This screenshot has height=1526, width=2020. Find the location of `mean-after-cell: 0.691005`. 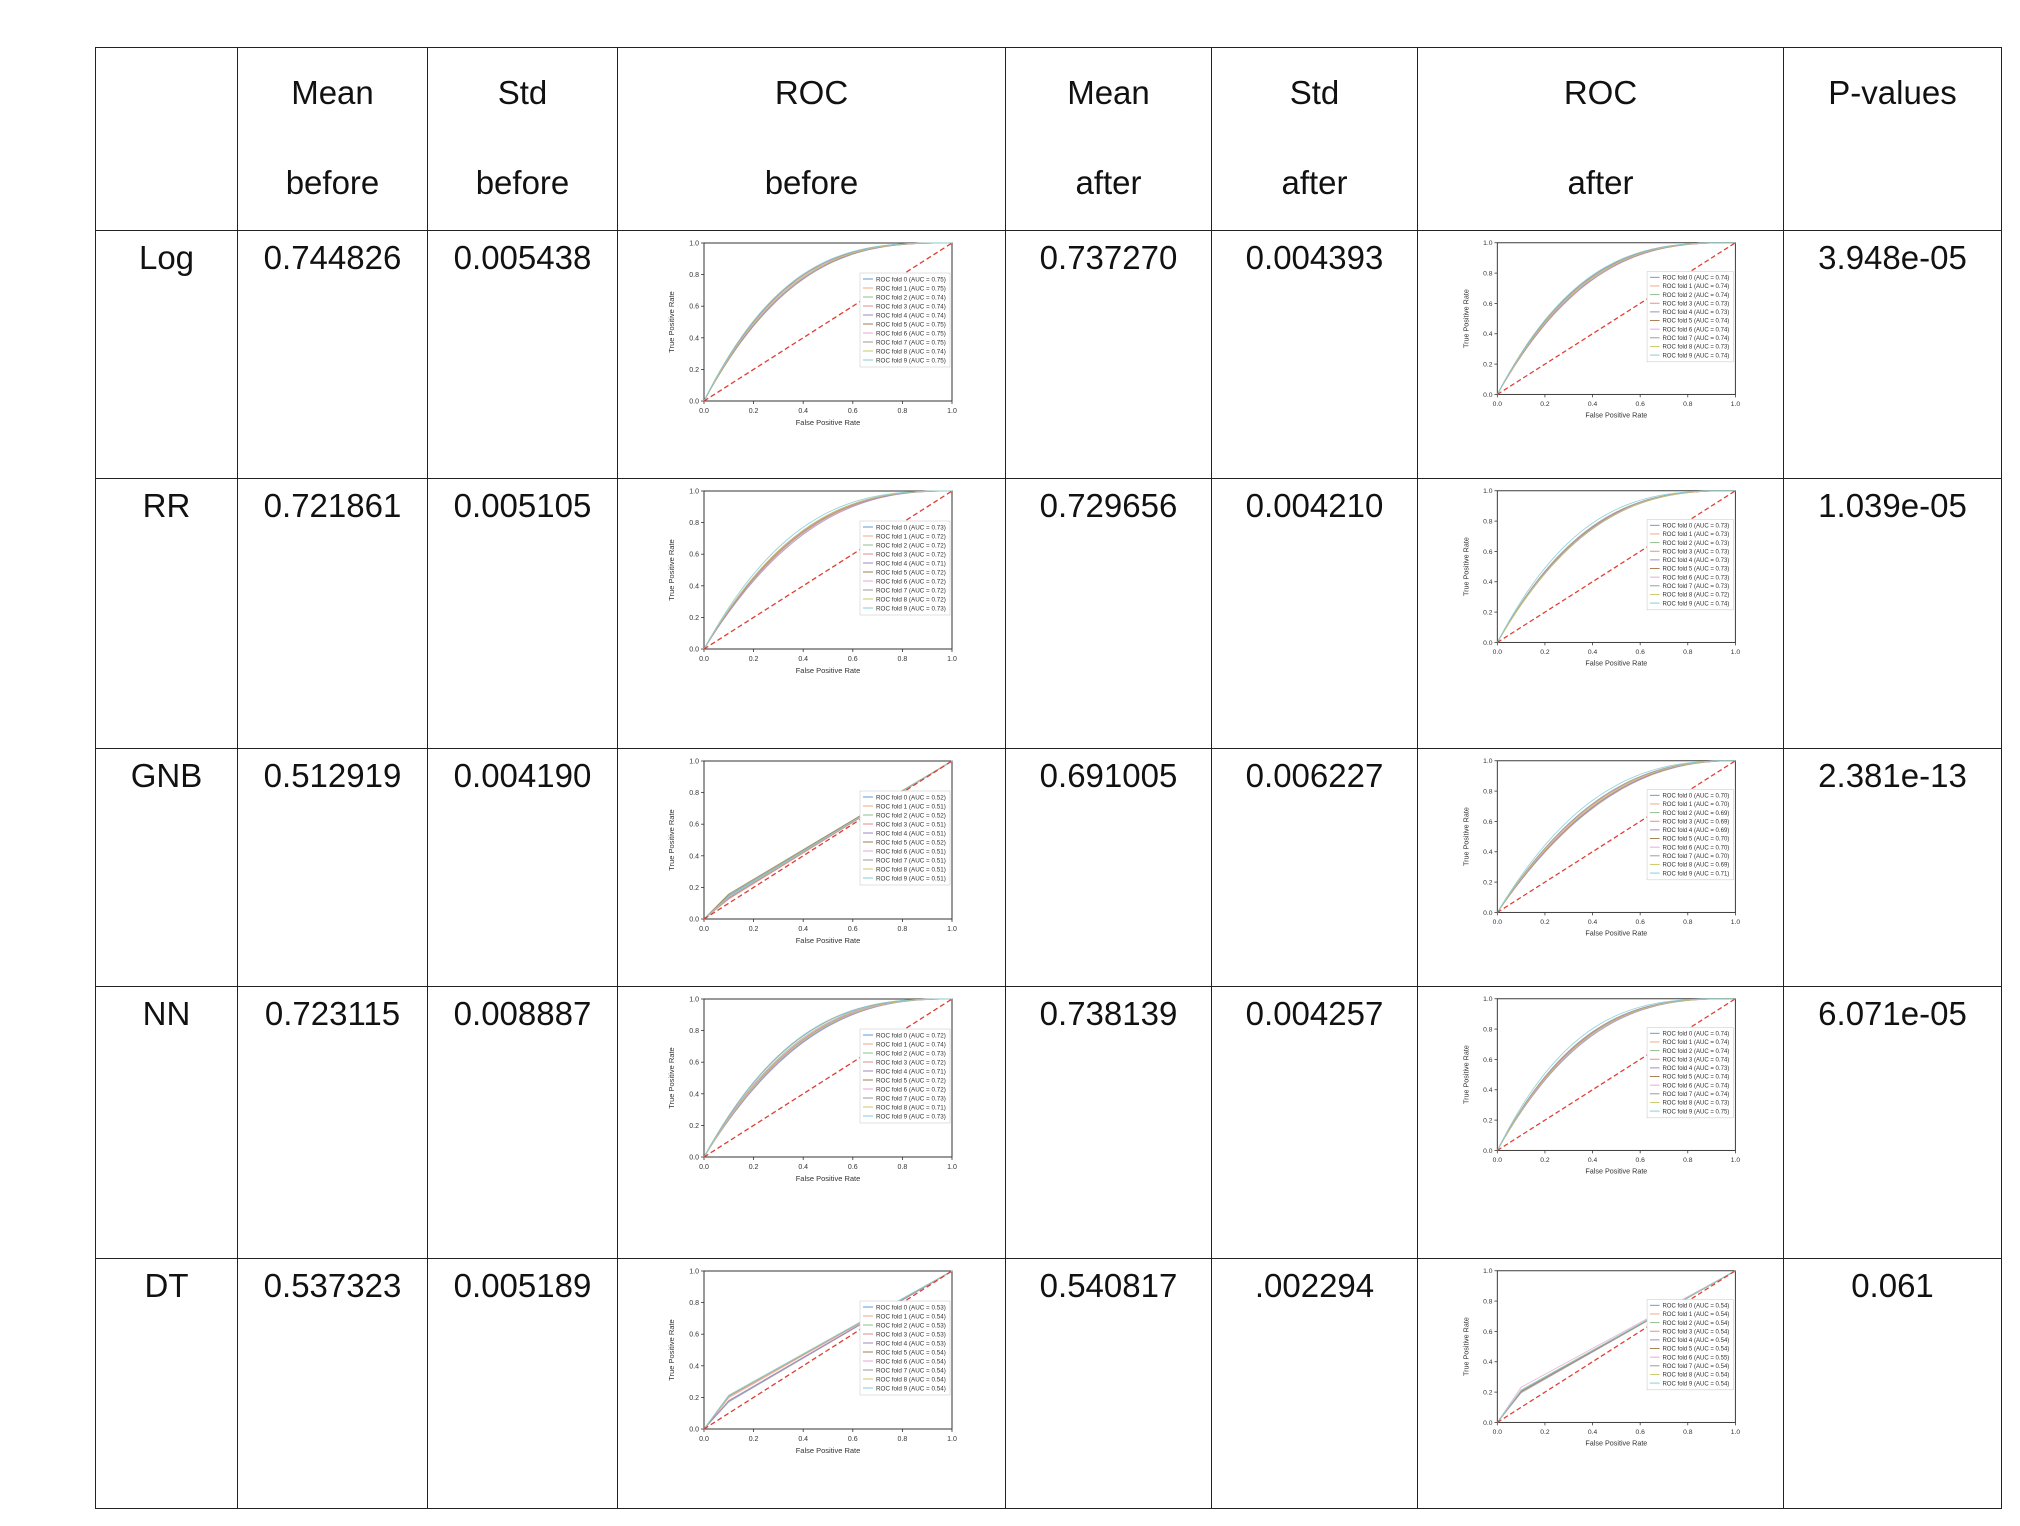

mean-after-cell: 0.691005 is located at coordinates (1108, 867).